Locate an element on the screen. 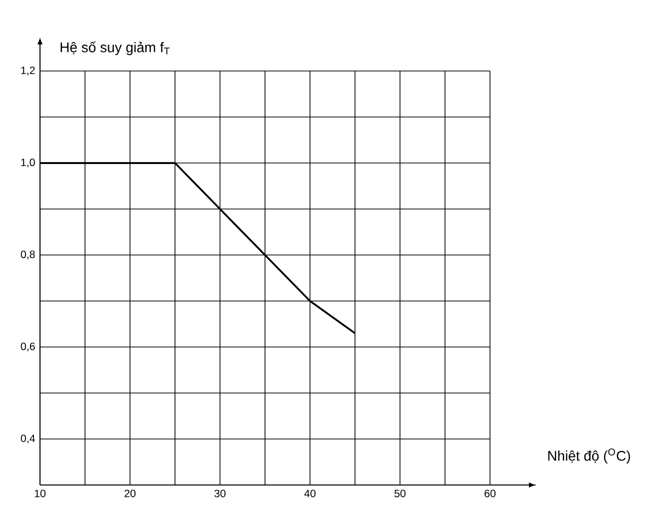 Image resolution: width=666 pixels, height=511 pixels. y-tick-label: 0,6 is located at coordinates (27, 347).